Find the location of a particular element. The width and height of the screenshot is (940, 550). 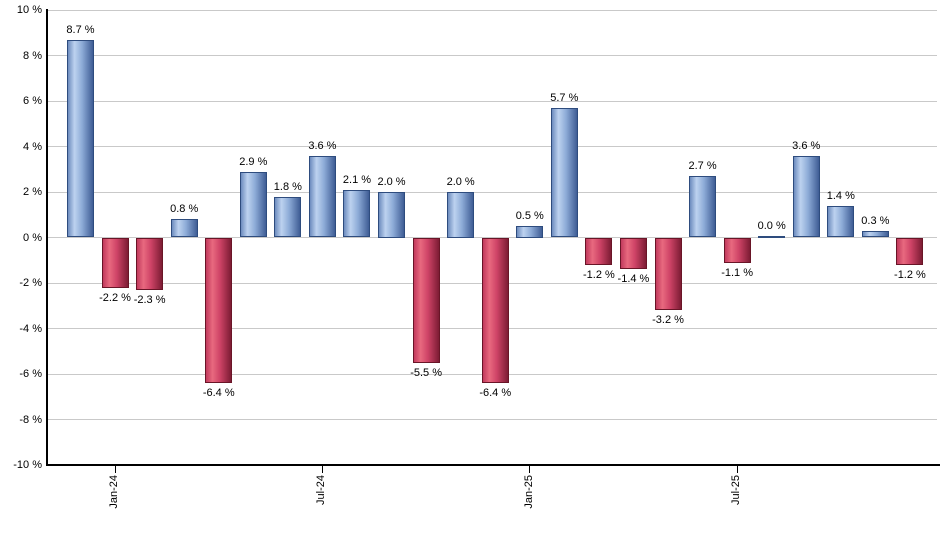

y-axis-tick-label: 2 % is located at coordinates (32, 192).